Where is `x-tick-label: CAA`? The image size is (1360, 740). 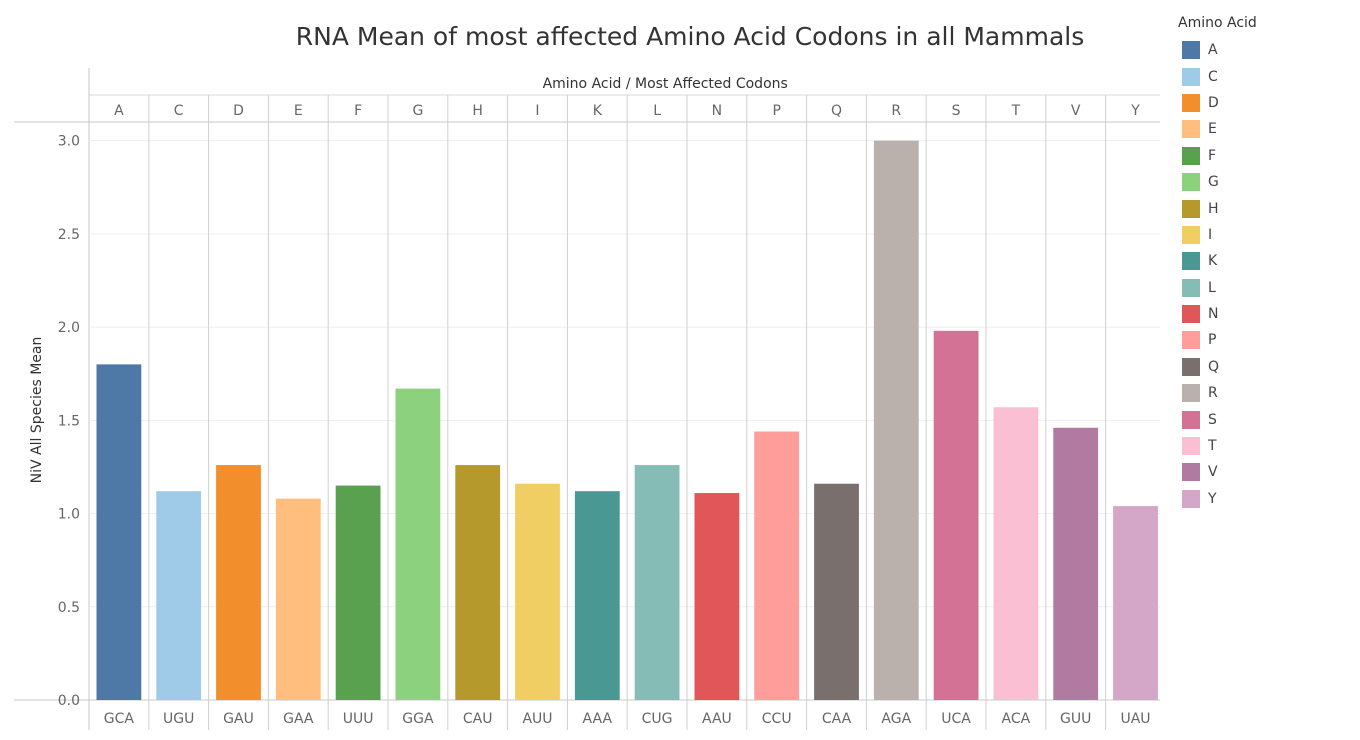
x-tick-label: CAA is located at coordinates (837, 719).